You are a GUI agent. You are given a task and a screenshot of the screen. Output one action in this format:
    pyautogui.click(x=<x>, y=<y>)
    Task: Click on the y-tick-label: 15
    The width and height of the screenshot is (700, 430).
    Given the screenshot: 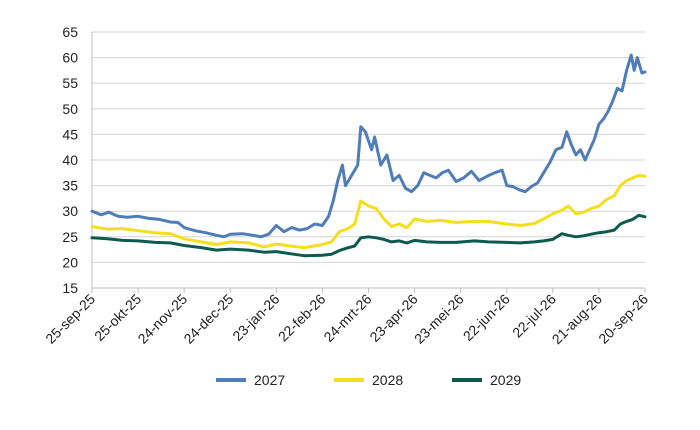 What is the action you would take?
    pyautogui.click(x=70, y=288)
    